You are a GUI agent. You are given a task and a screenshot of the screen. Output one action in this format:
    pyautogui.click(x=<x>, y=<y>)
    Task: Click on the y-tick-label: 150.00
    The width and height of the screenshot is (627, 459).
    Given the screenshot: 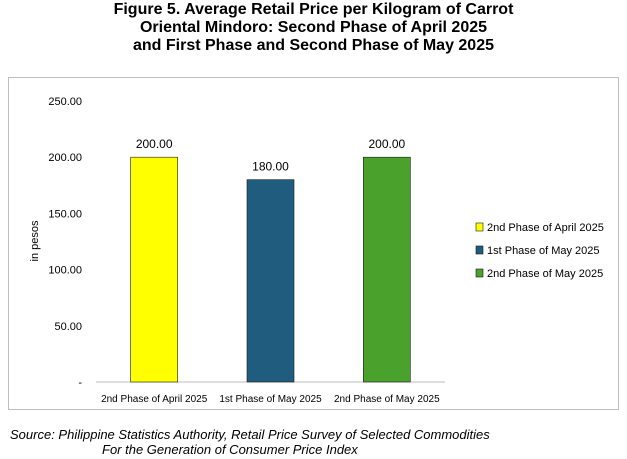 What is the action you would take?
    pyautogui.click(x=65, y=214)
    